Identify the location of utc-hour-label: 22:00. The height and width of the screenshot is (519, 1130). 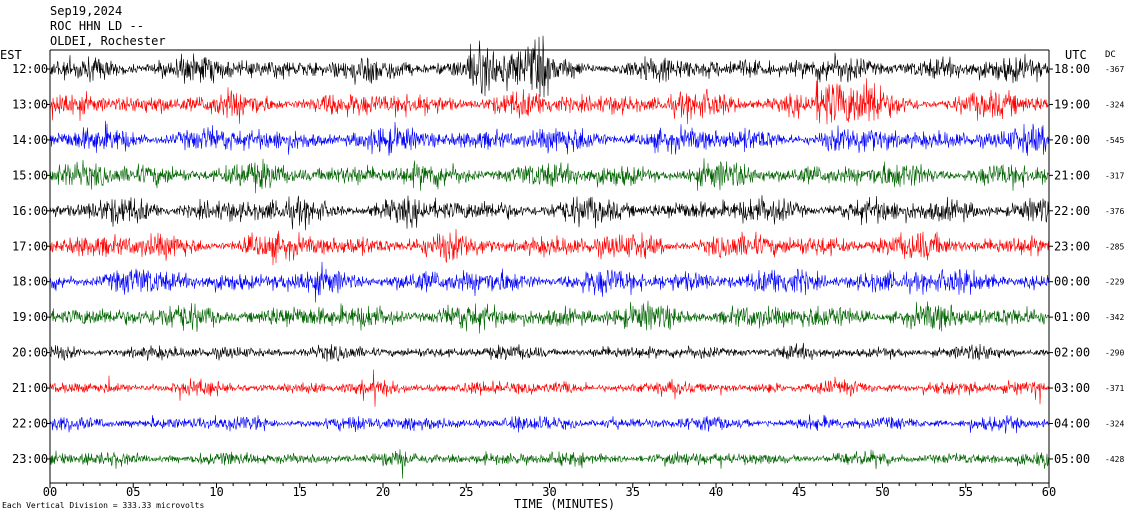
(1072, 211).